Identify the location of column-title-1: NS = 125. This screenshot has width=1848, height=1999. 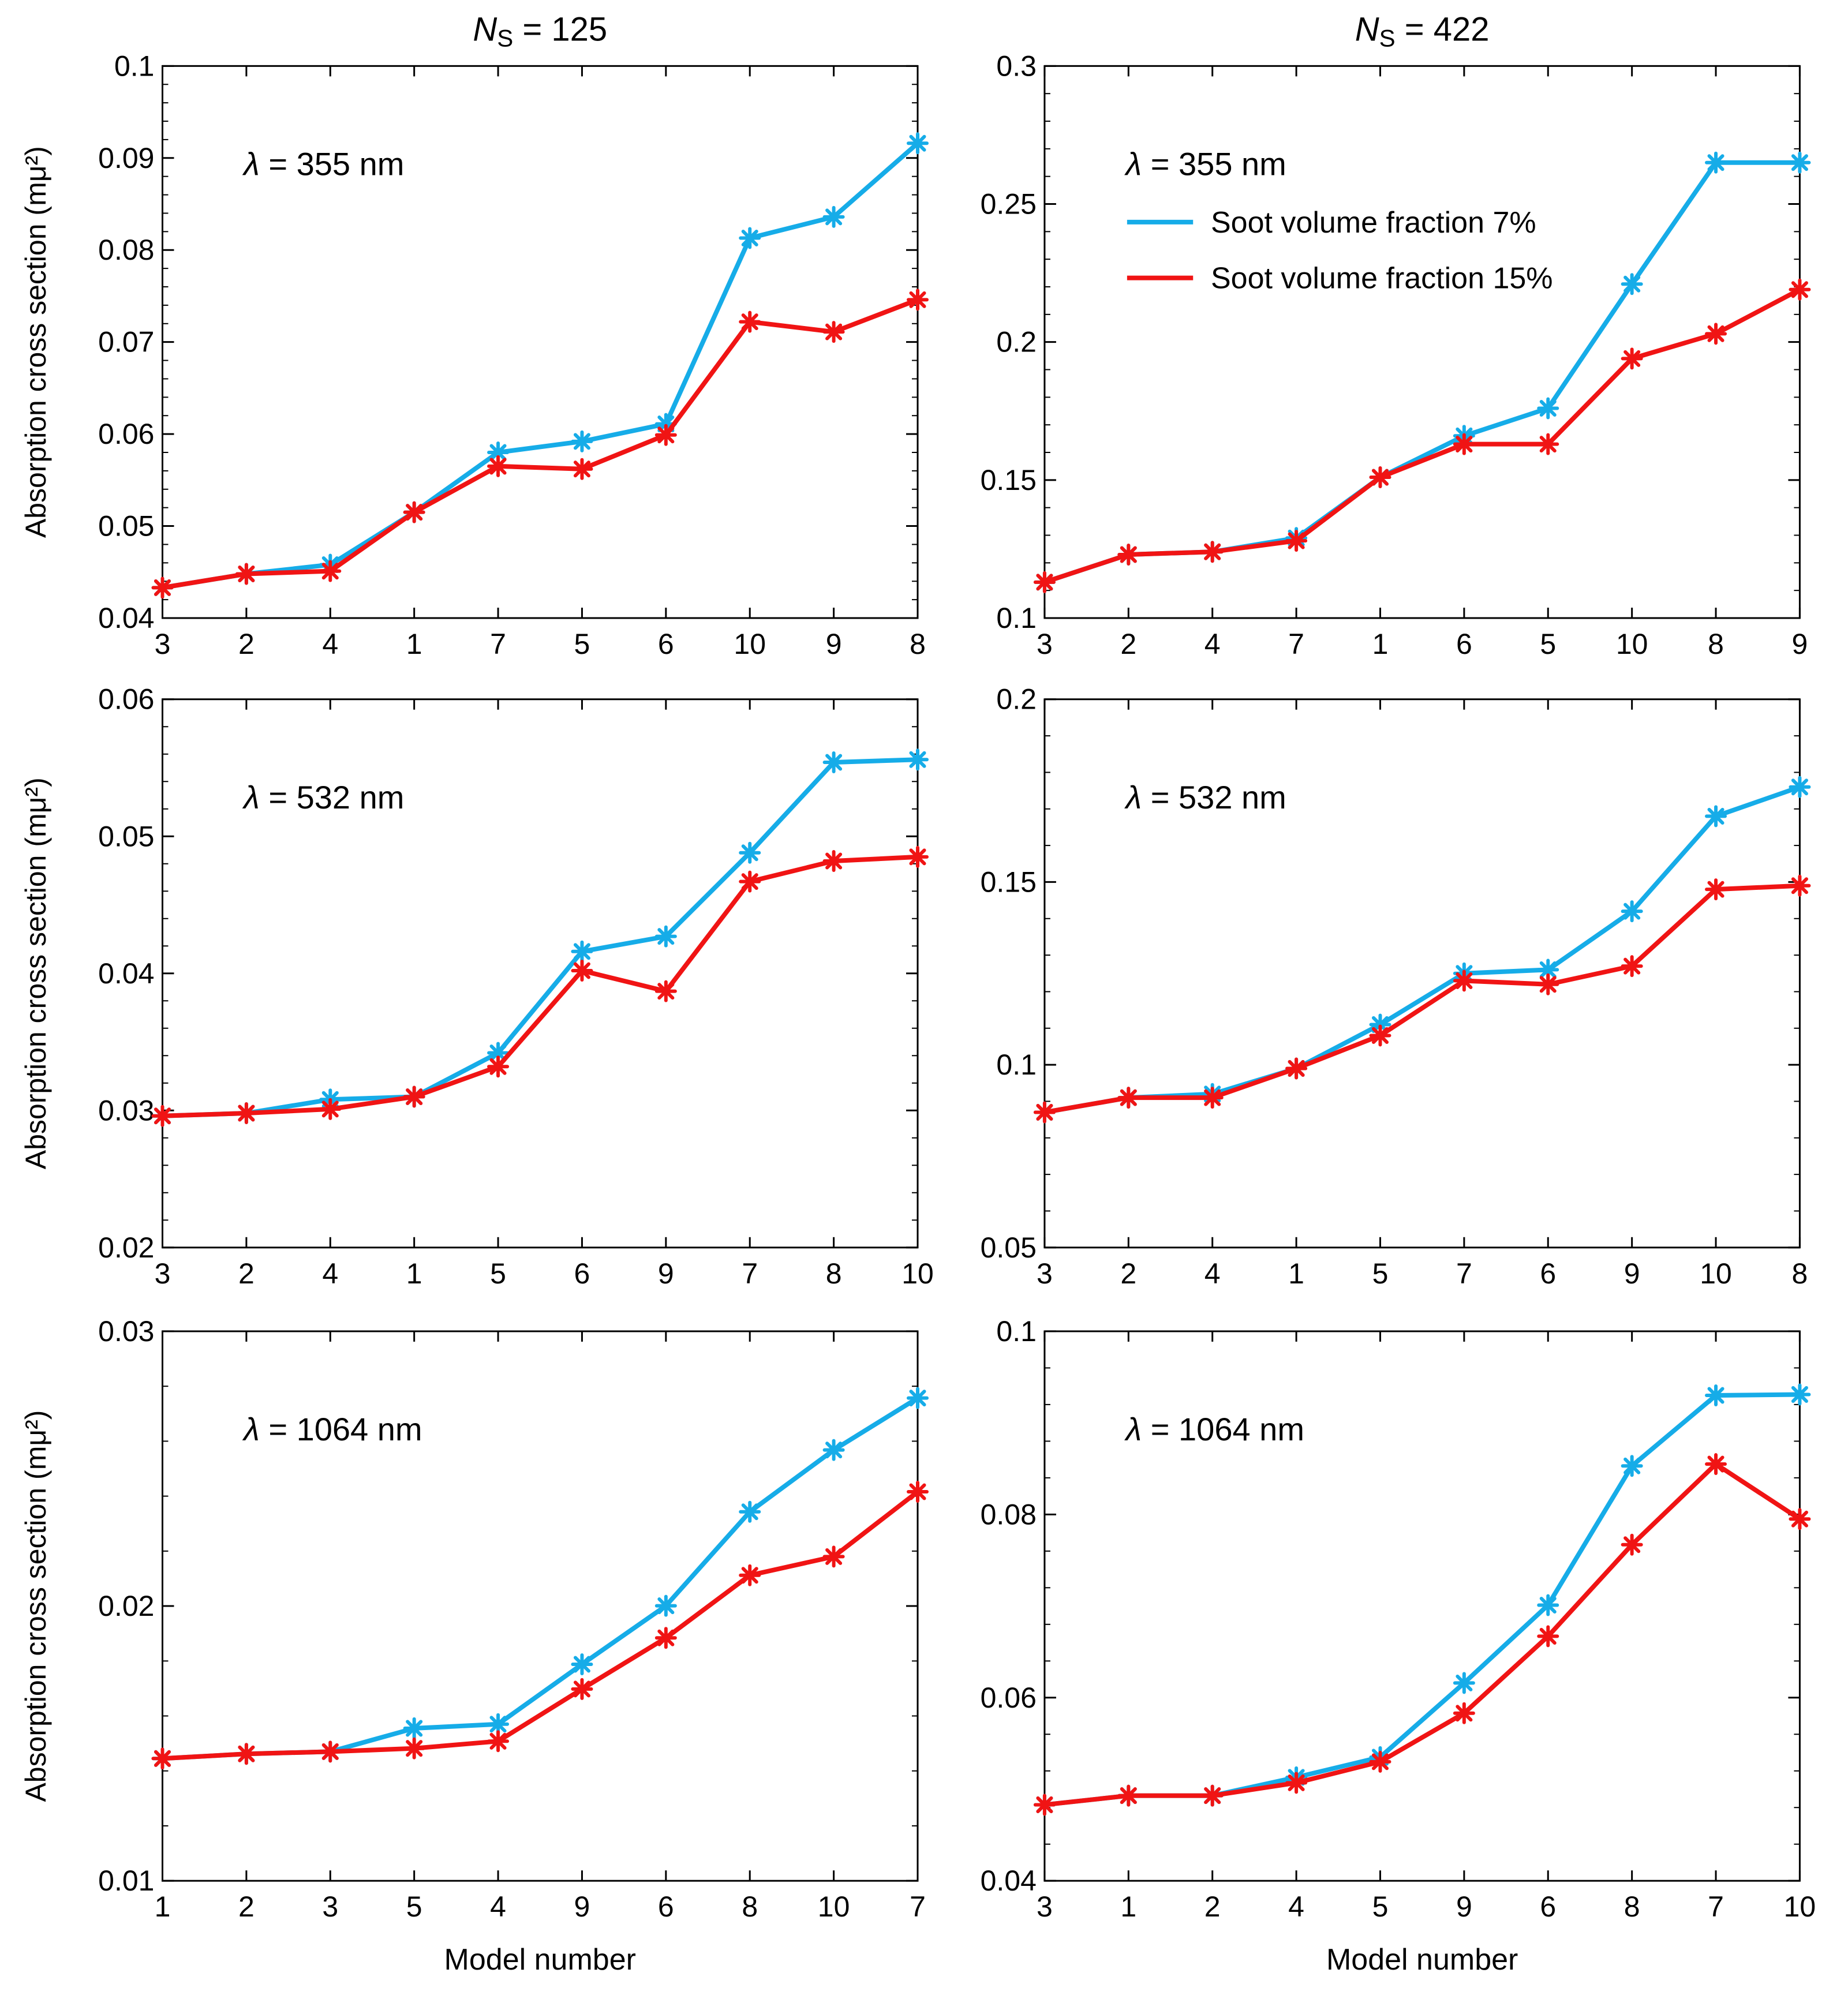
(540, 30).